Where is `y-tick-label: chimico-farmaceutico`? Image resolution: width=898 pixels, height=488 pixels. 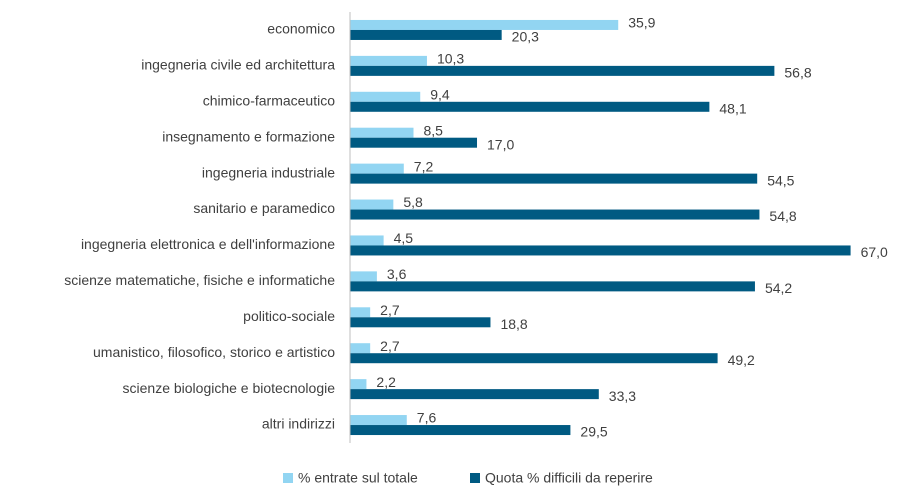 y-tick-label: chimico-farmaceutico is located at coordinates (269, 100).